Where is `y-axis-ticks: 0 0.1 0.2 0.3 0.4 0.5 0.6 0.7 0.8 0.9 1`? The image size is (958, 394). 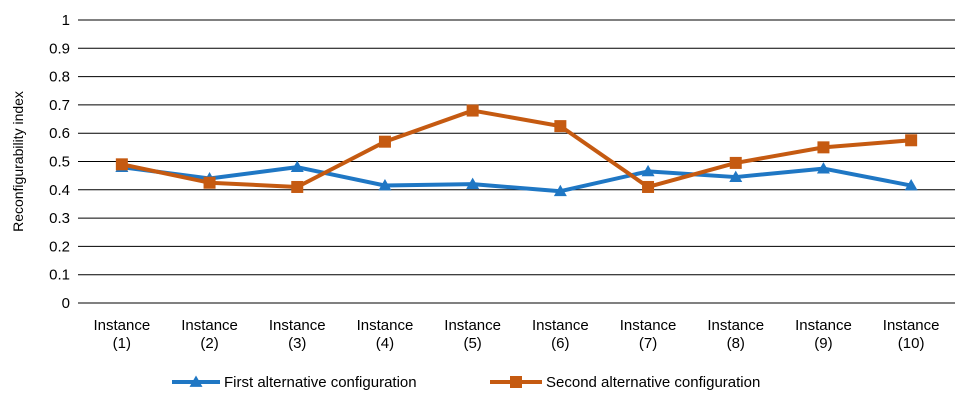
y-axis-ticks: 0 0.1 0.2 0.3 0.4 0.5 0.6 0.7 0.8 0.9 1 is located at coordinates (59, 162).